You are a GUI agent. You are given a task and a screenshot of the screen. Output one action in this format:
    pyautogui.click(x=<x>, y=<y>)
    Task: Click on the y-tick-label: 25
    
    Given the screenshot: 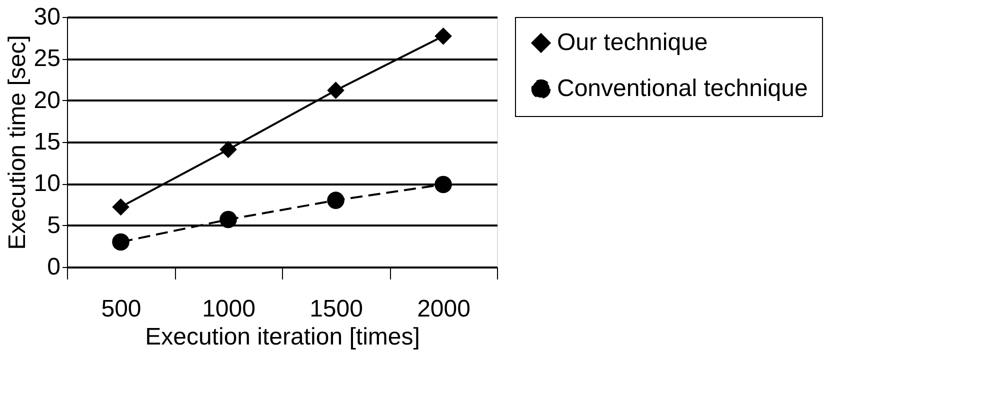 What is the action you would take?
    pyautogui.click(x=47, y=58)
    